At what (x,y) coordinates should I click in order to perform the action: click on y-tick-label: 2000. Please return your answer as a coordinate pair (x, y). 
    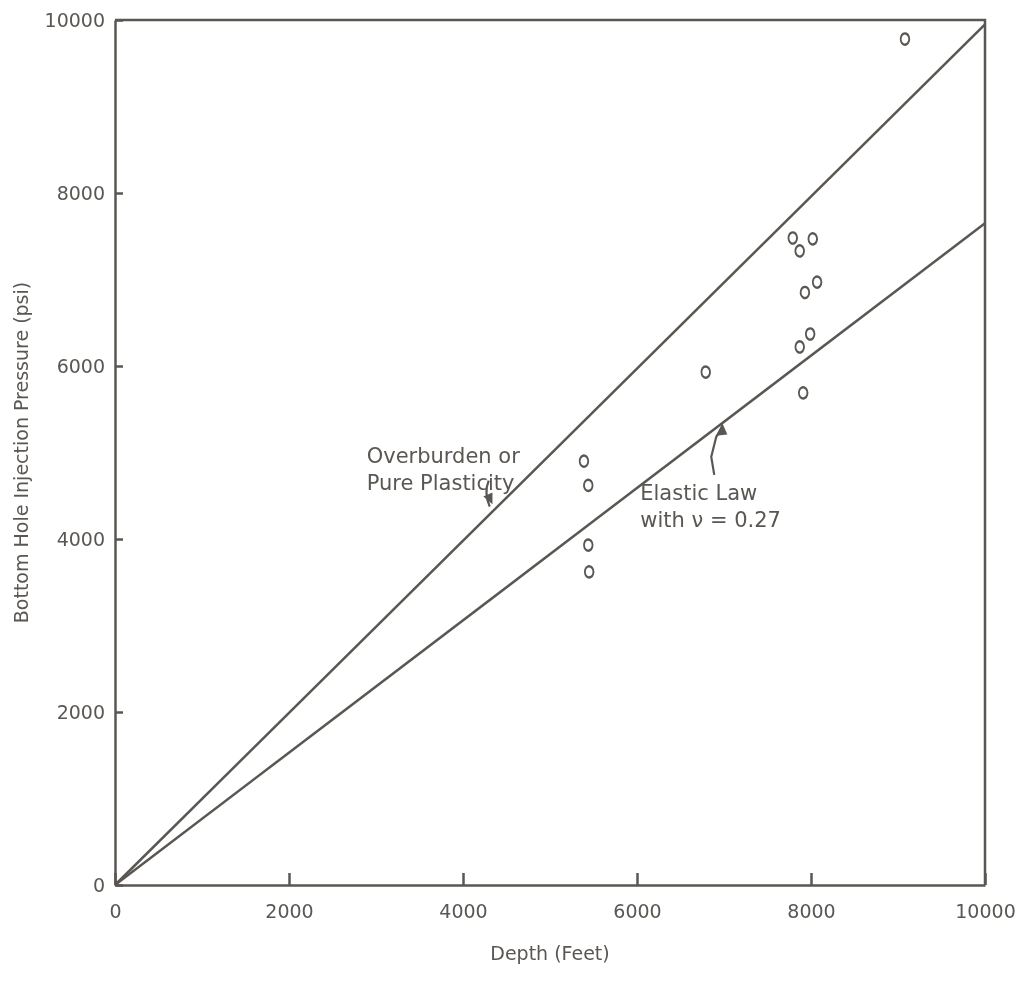
    Looking at the image, I should click on (80, 711).